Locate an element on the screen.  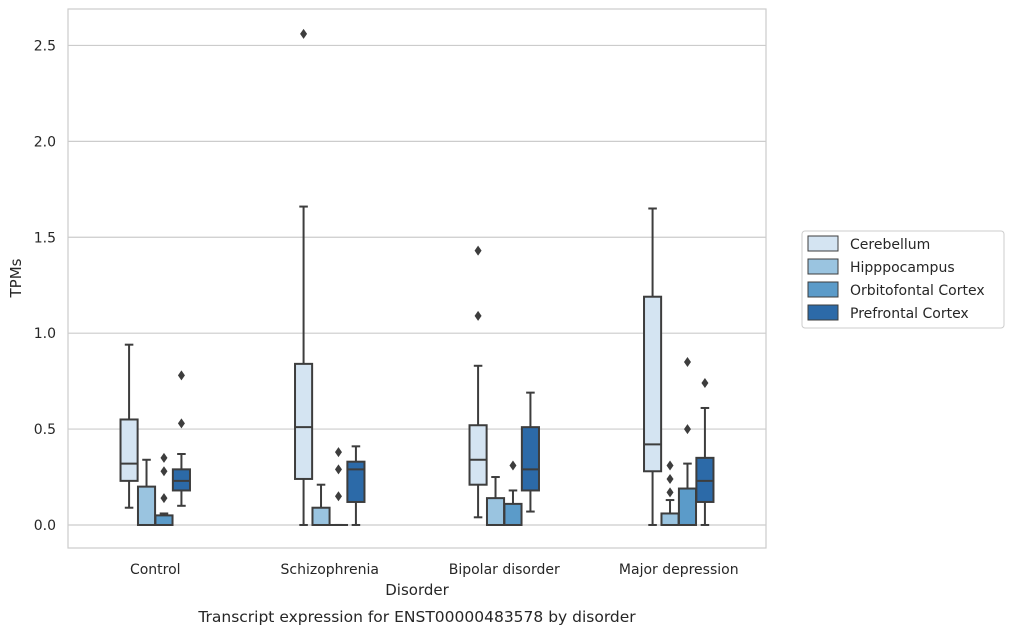
legend-label: Orbitofontal Cortex is located at coordinates (917, 291).